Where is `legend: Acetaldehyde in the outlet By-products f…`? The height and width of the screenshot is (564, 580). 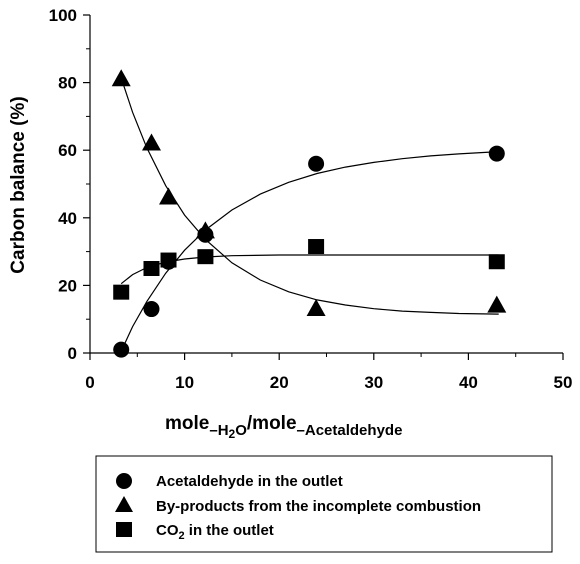
legend: Acetaldehyde in the outlet By-products f… is located at coordinates (324, 504).